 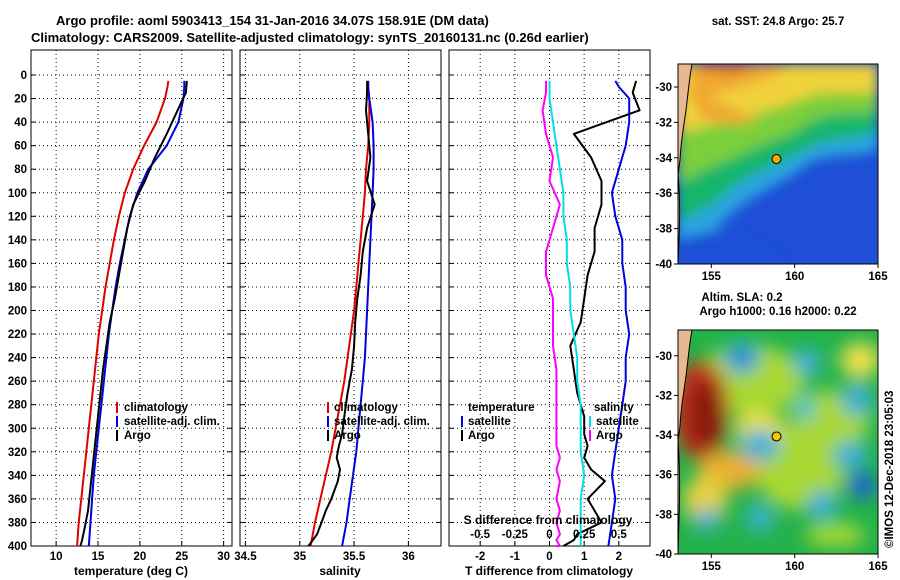 What do you see at coordinates (777, 312) in the screenshot?
I see `sla-map-title-line2: Argo h1000: 0.16 h2000: 0.22` at bounding box center [777, 312].